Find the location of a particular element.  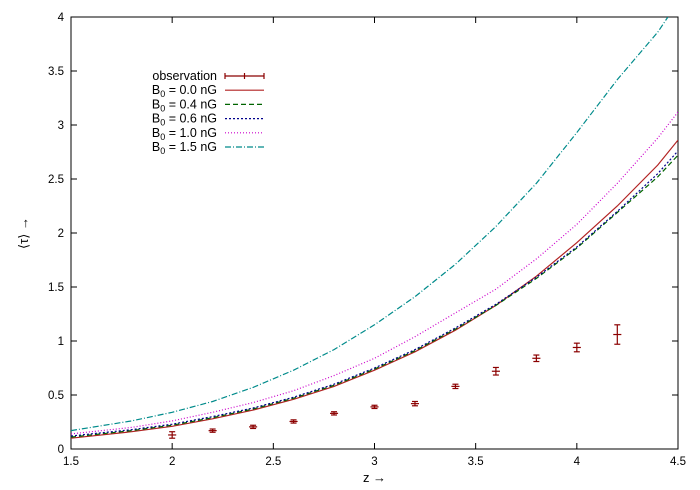

y-tick-label: 3 is located at coordinates (61, 126).